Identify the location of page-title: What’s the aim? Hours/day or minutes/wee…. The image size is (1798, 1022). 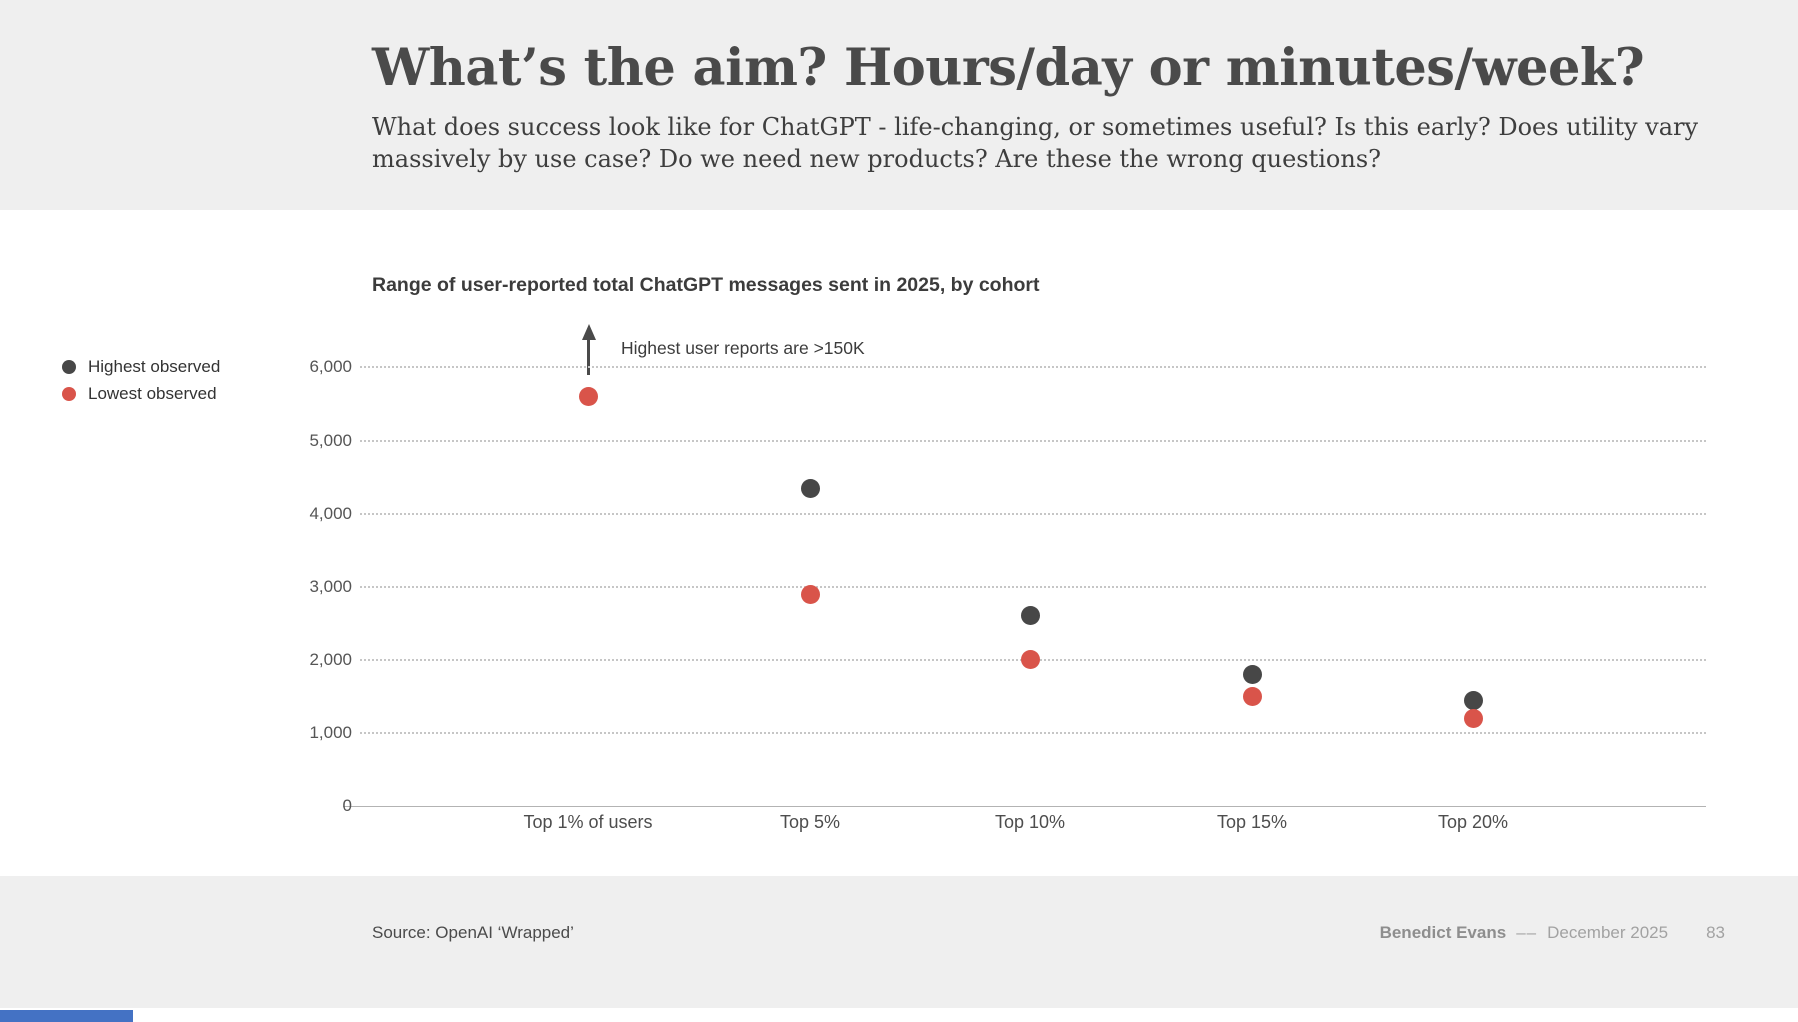
(1008, 68).